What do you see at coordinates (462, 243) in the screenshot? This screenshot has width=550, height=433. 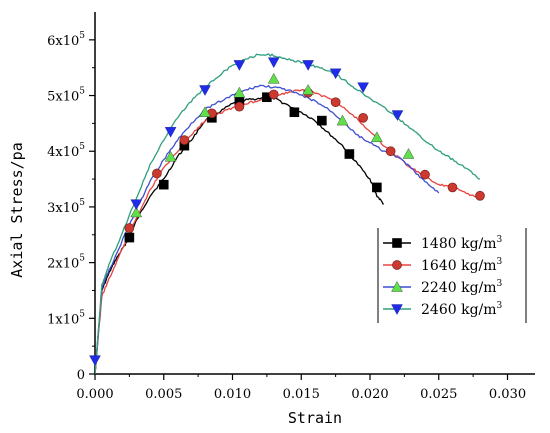 I see `legend-label: 1480 kg/m3` at bounding box center [462, 243].